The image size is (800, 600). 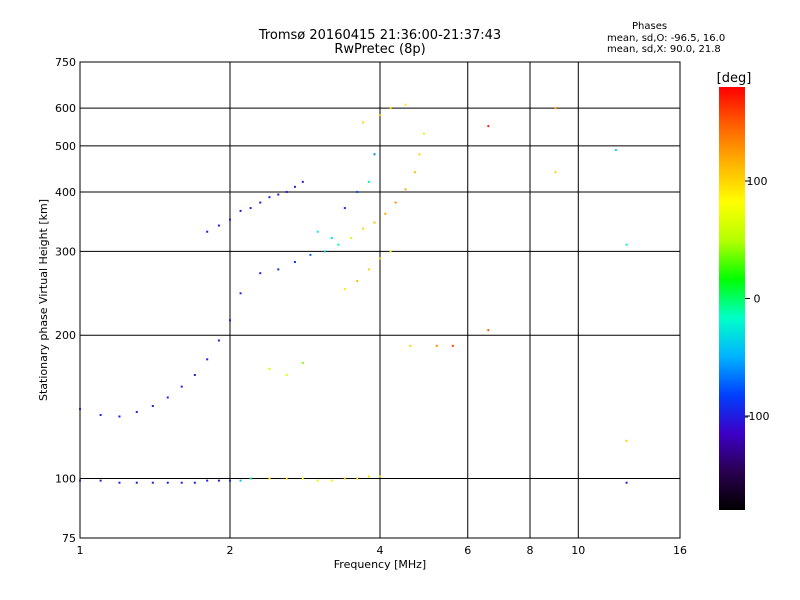 What do you see at coordinates (65, 192) in the screenshot?
I see `y-tick-label: 400` at bounding box center [65, 192].